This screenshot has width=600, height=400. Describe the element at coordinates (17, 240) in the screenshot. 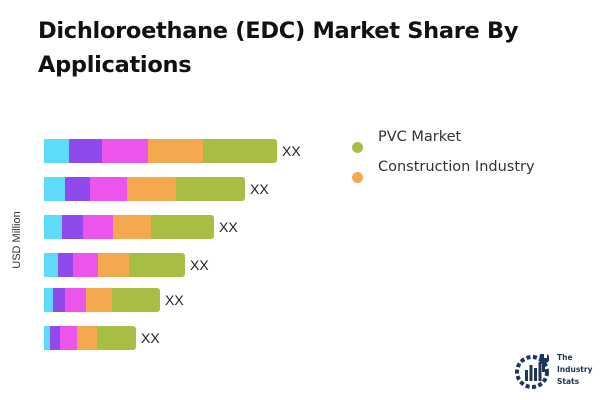

I see `y-axis-label: USD Million` at that location.